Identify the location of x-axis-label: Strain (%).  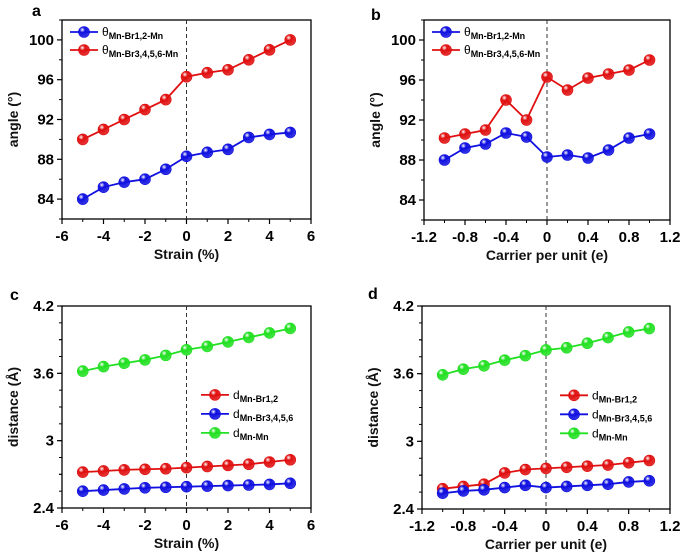
(186, 543).